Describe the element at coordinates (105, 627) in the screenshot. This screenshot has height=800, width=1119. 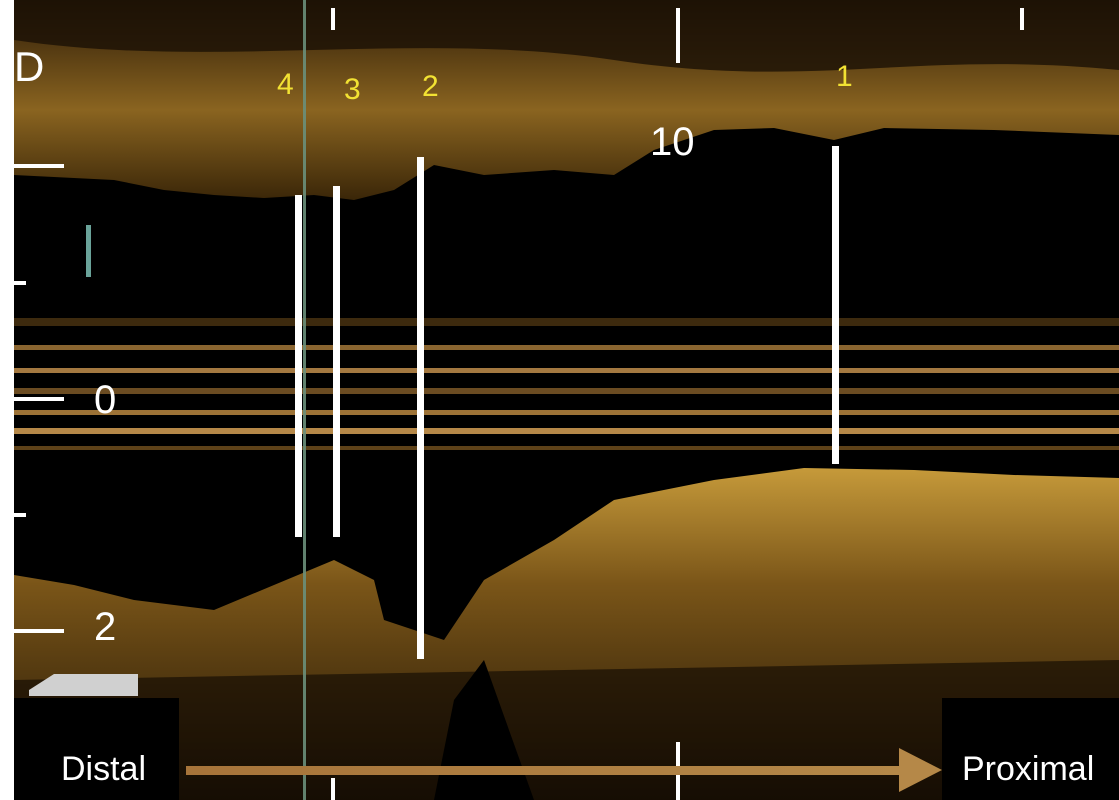
I see `scale-label-two: 2` at that location.